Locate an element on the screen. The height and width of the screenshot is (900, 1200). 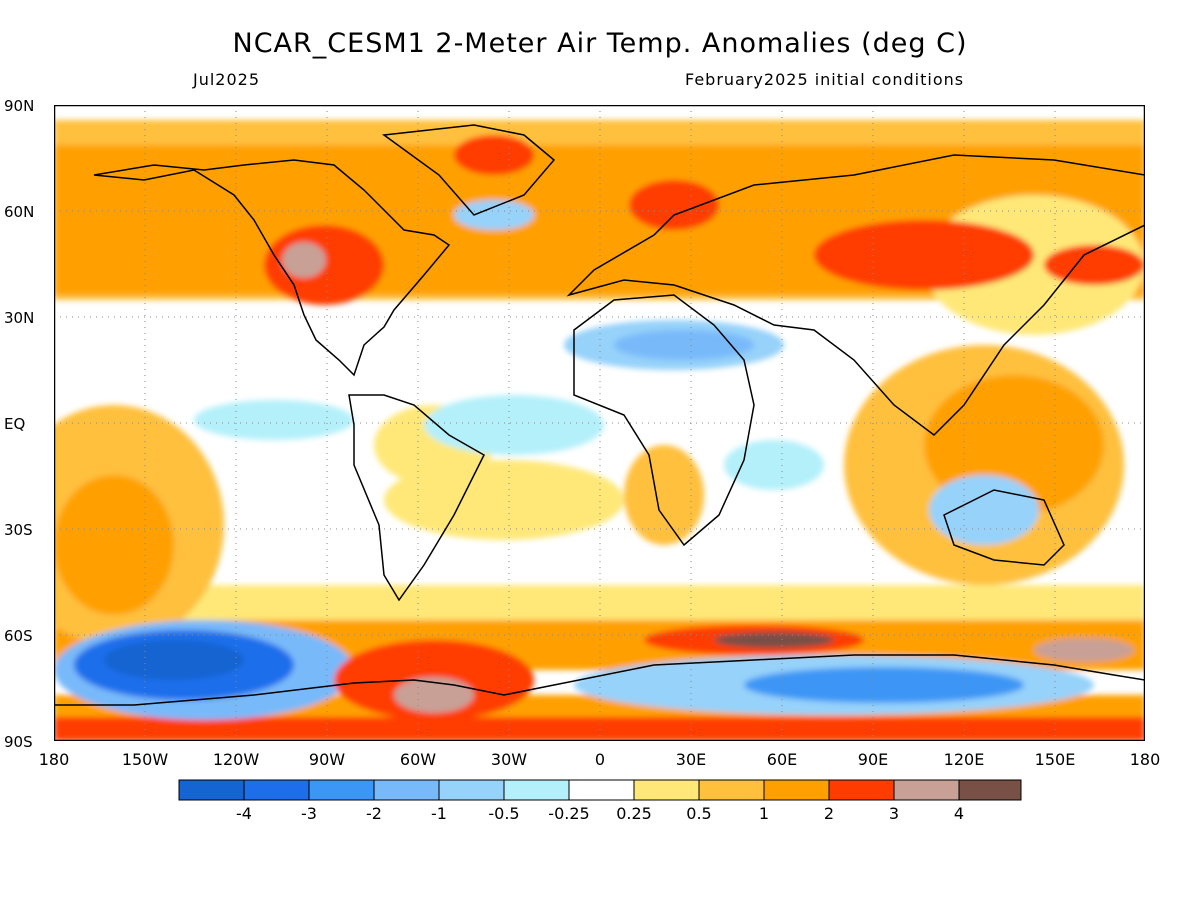
colorbar-label: -3 is located at coordinates (309, 813).